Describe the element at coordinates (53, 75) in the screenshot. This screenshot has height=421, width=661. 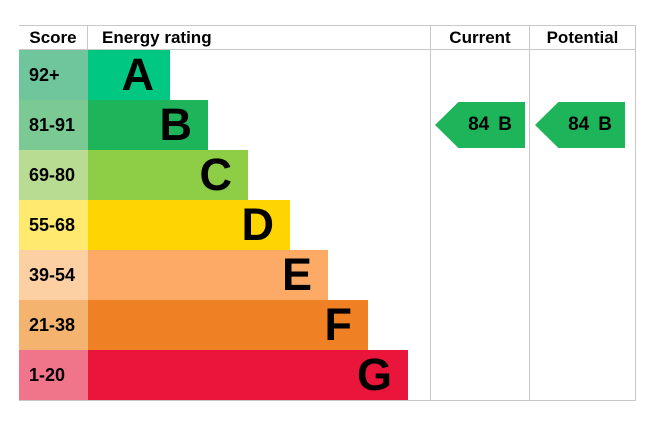
I see `score-range-a: 92+` at that location.